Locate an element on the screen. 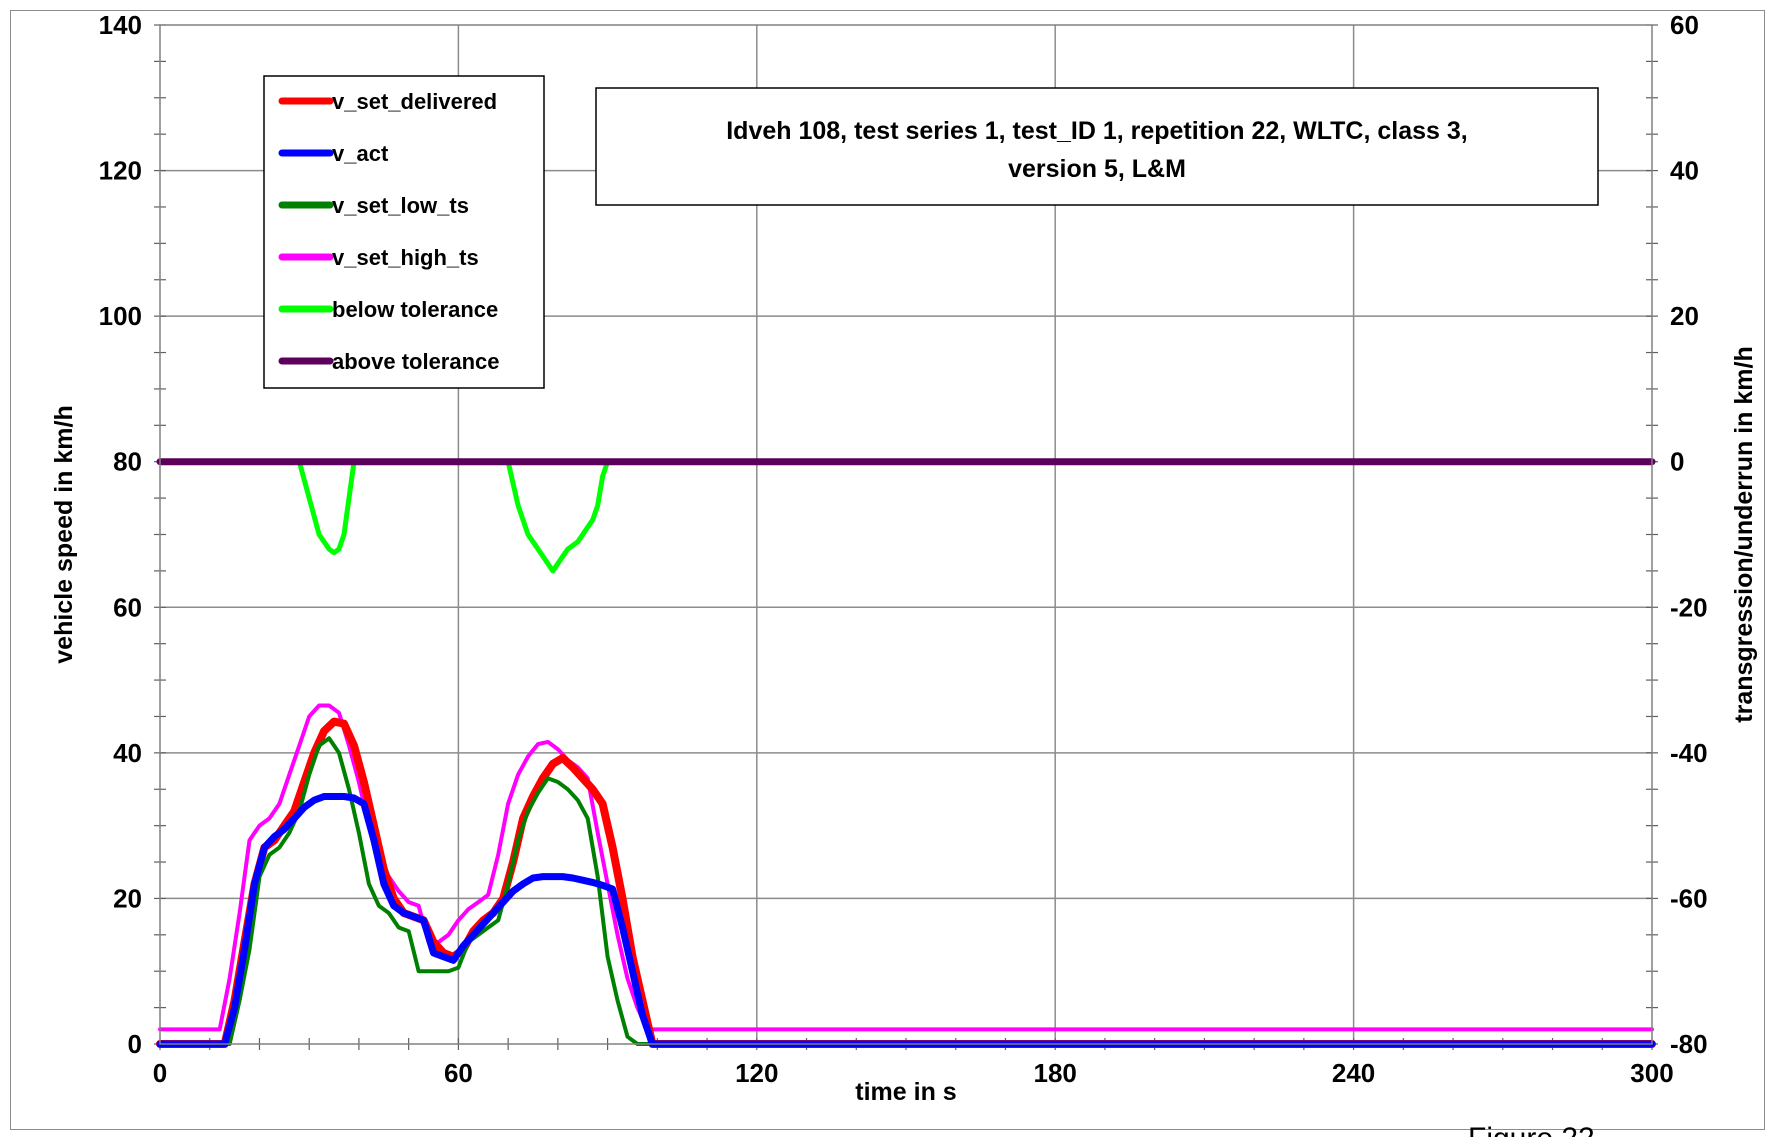 This screenshot has height=1137, width=1775. y-tick-label: 20 is located at coordinates (127, 898).